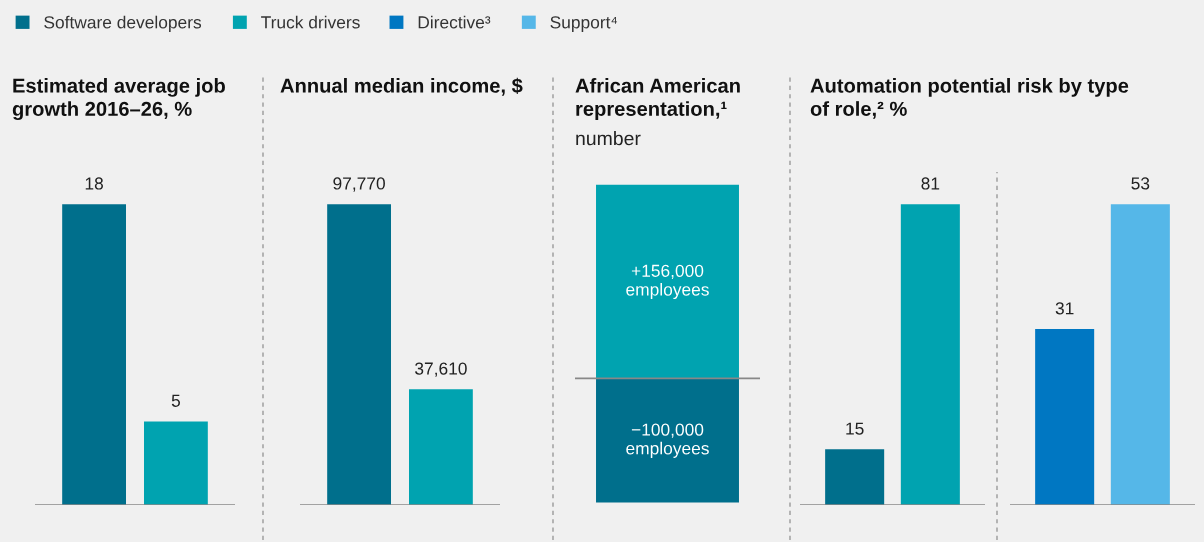  I want to click on legend-label: Support⁴, so click(584, 24).